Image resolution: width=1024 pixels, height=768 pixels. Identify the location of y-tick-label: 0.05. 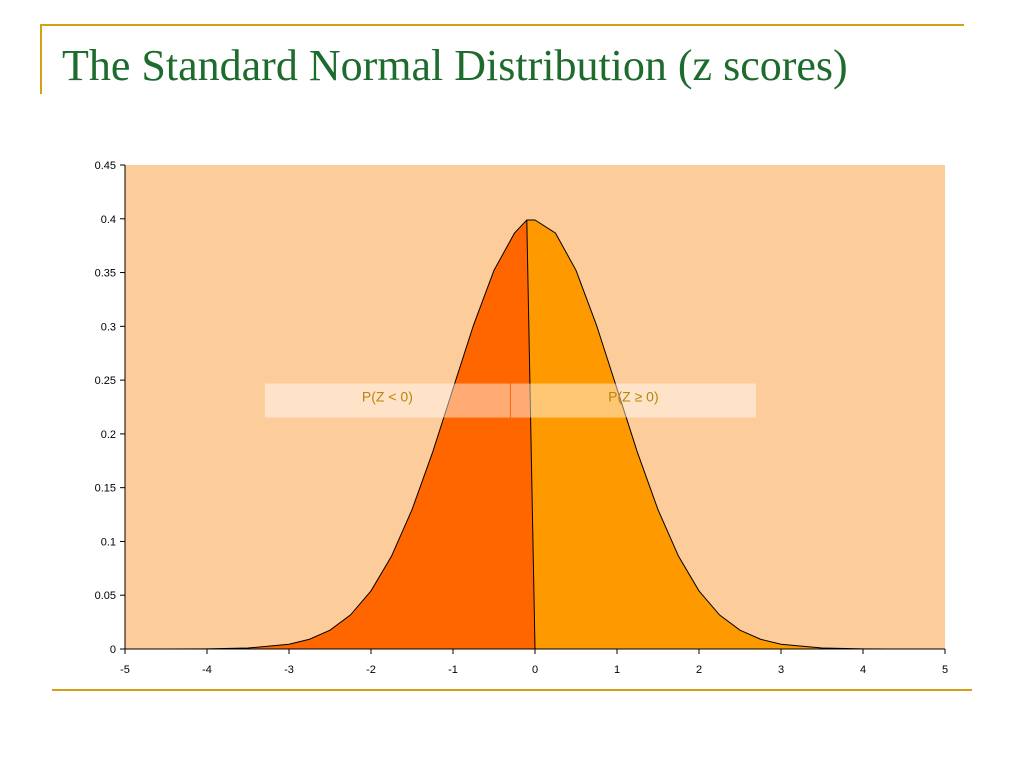
(105, 596).